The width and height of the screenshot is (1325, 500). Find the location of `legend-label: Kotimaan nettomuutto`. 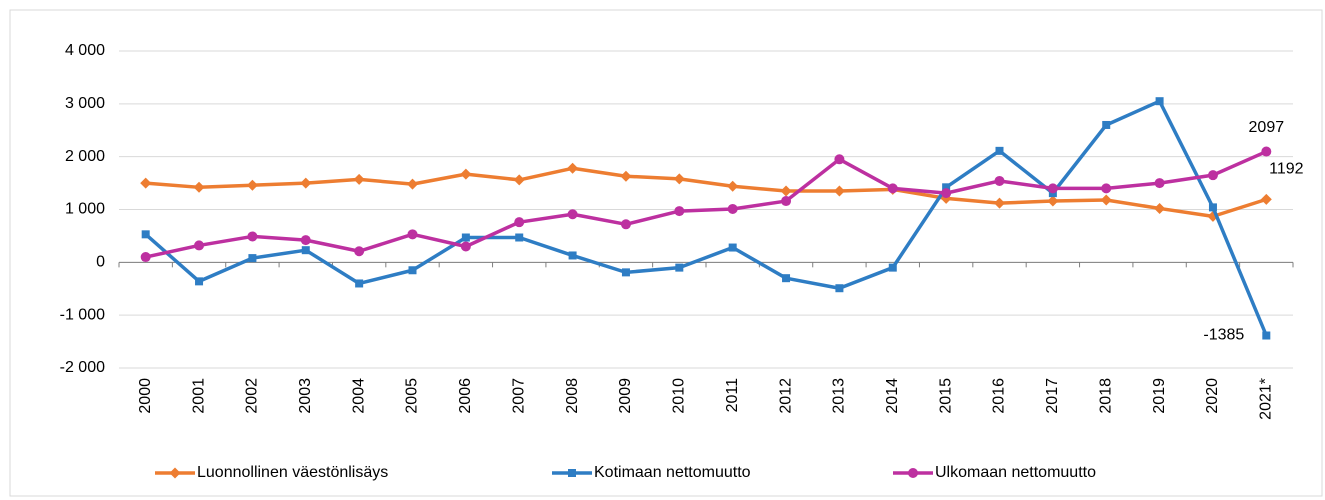

legend-label: Kotimaan nettomuutto is located at coordinates (672, 472).